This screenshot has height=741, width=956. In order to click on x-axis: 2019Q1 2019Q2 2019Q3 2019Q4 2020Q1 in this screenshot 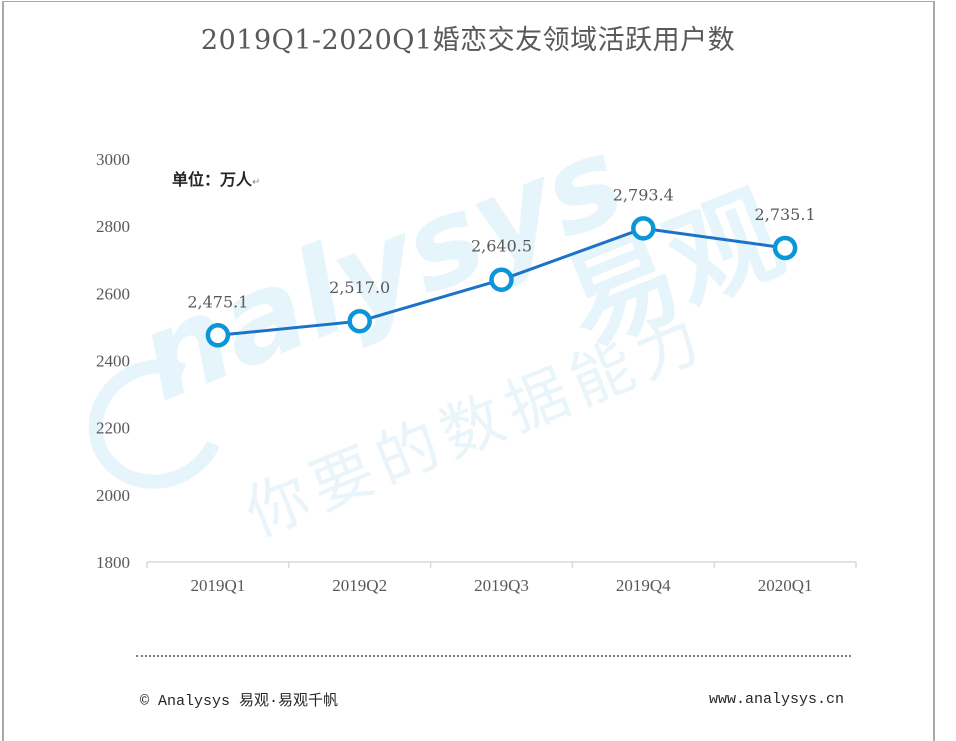, I will do `click(501, 578)`.